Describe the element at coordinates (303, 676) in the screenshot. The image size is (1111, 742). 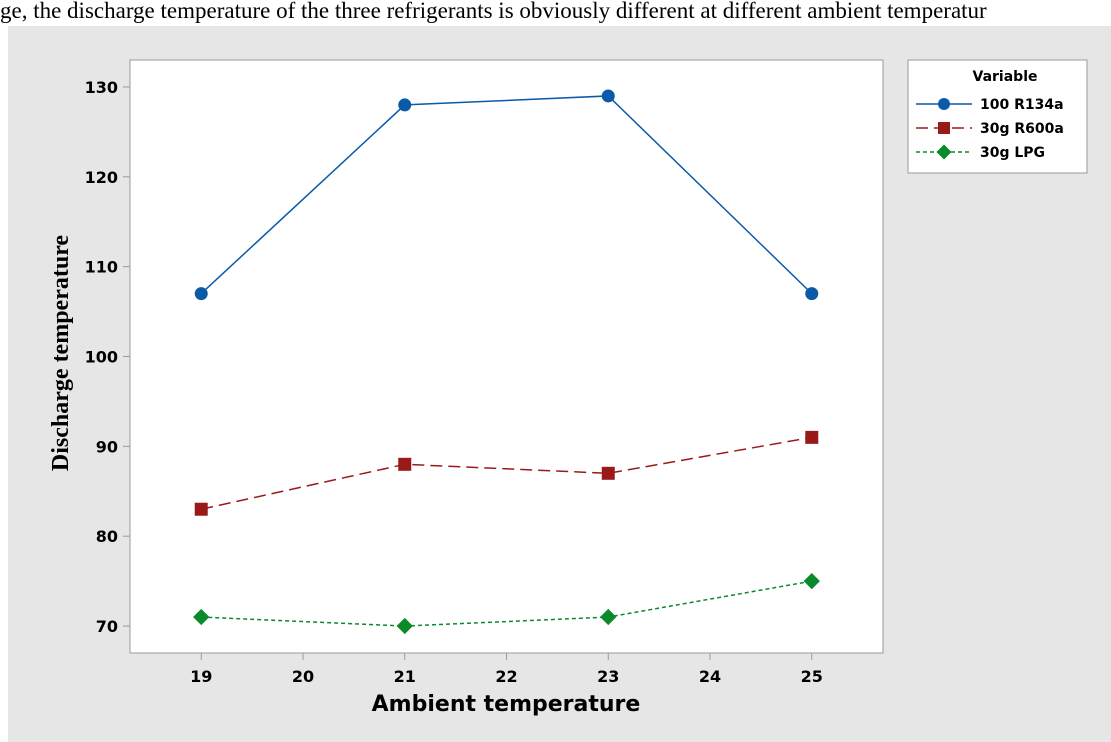
I see `x-tick-label: 20` at that location.